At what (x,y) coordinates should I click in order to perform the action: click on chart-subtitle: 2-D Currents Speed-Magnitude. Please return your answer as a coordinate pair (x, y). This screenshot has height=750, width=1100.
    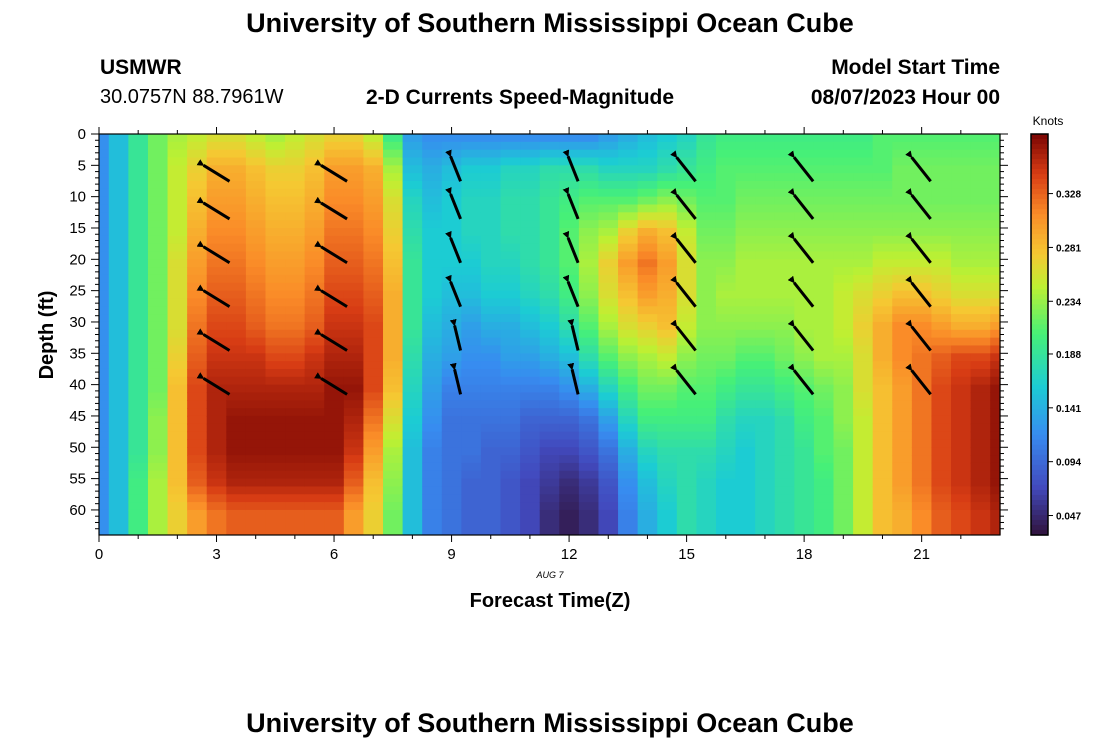
    Looking at the image, I should click on (520, 97).